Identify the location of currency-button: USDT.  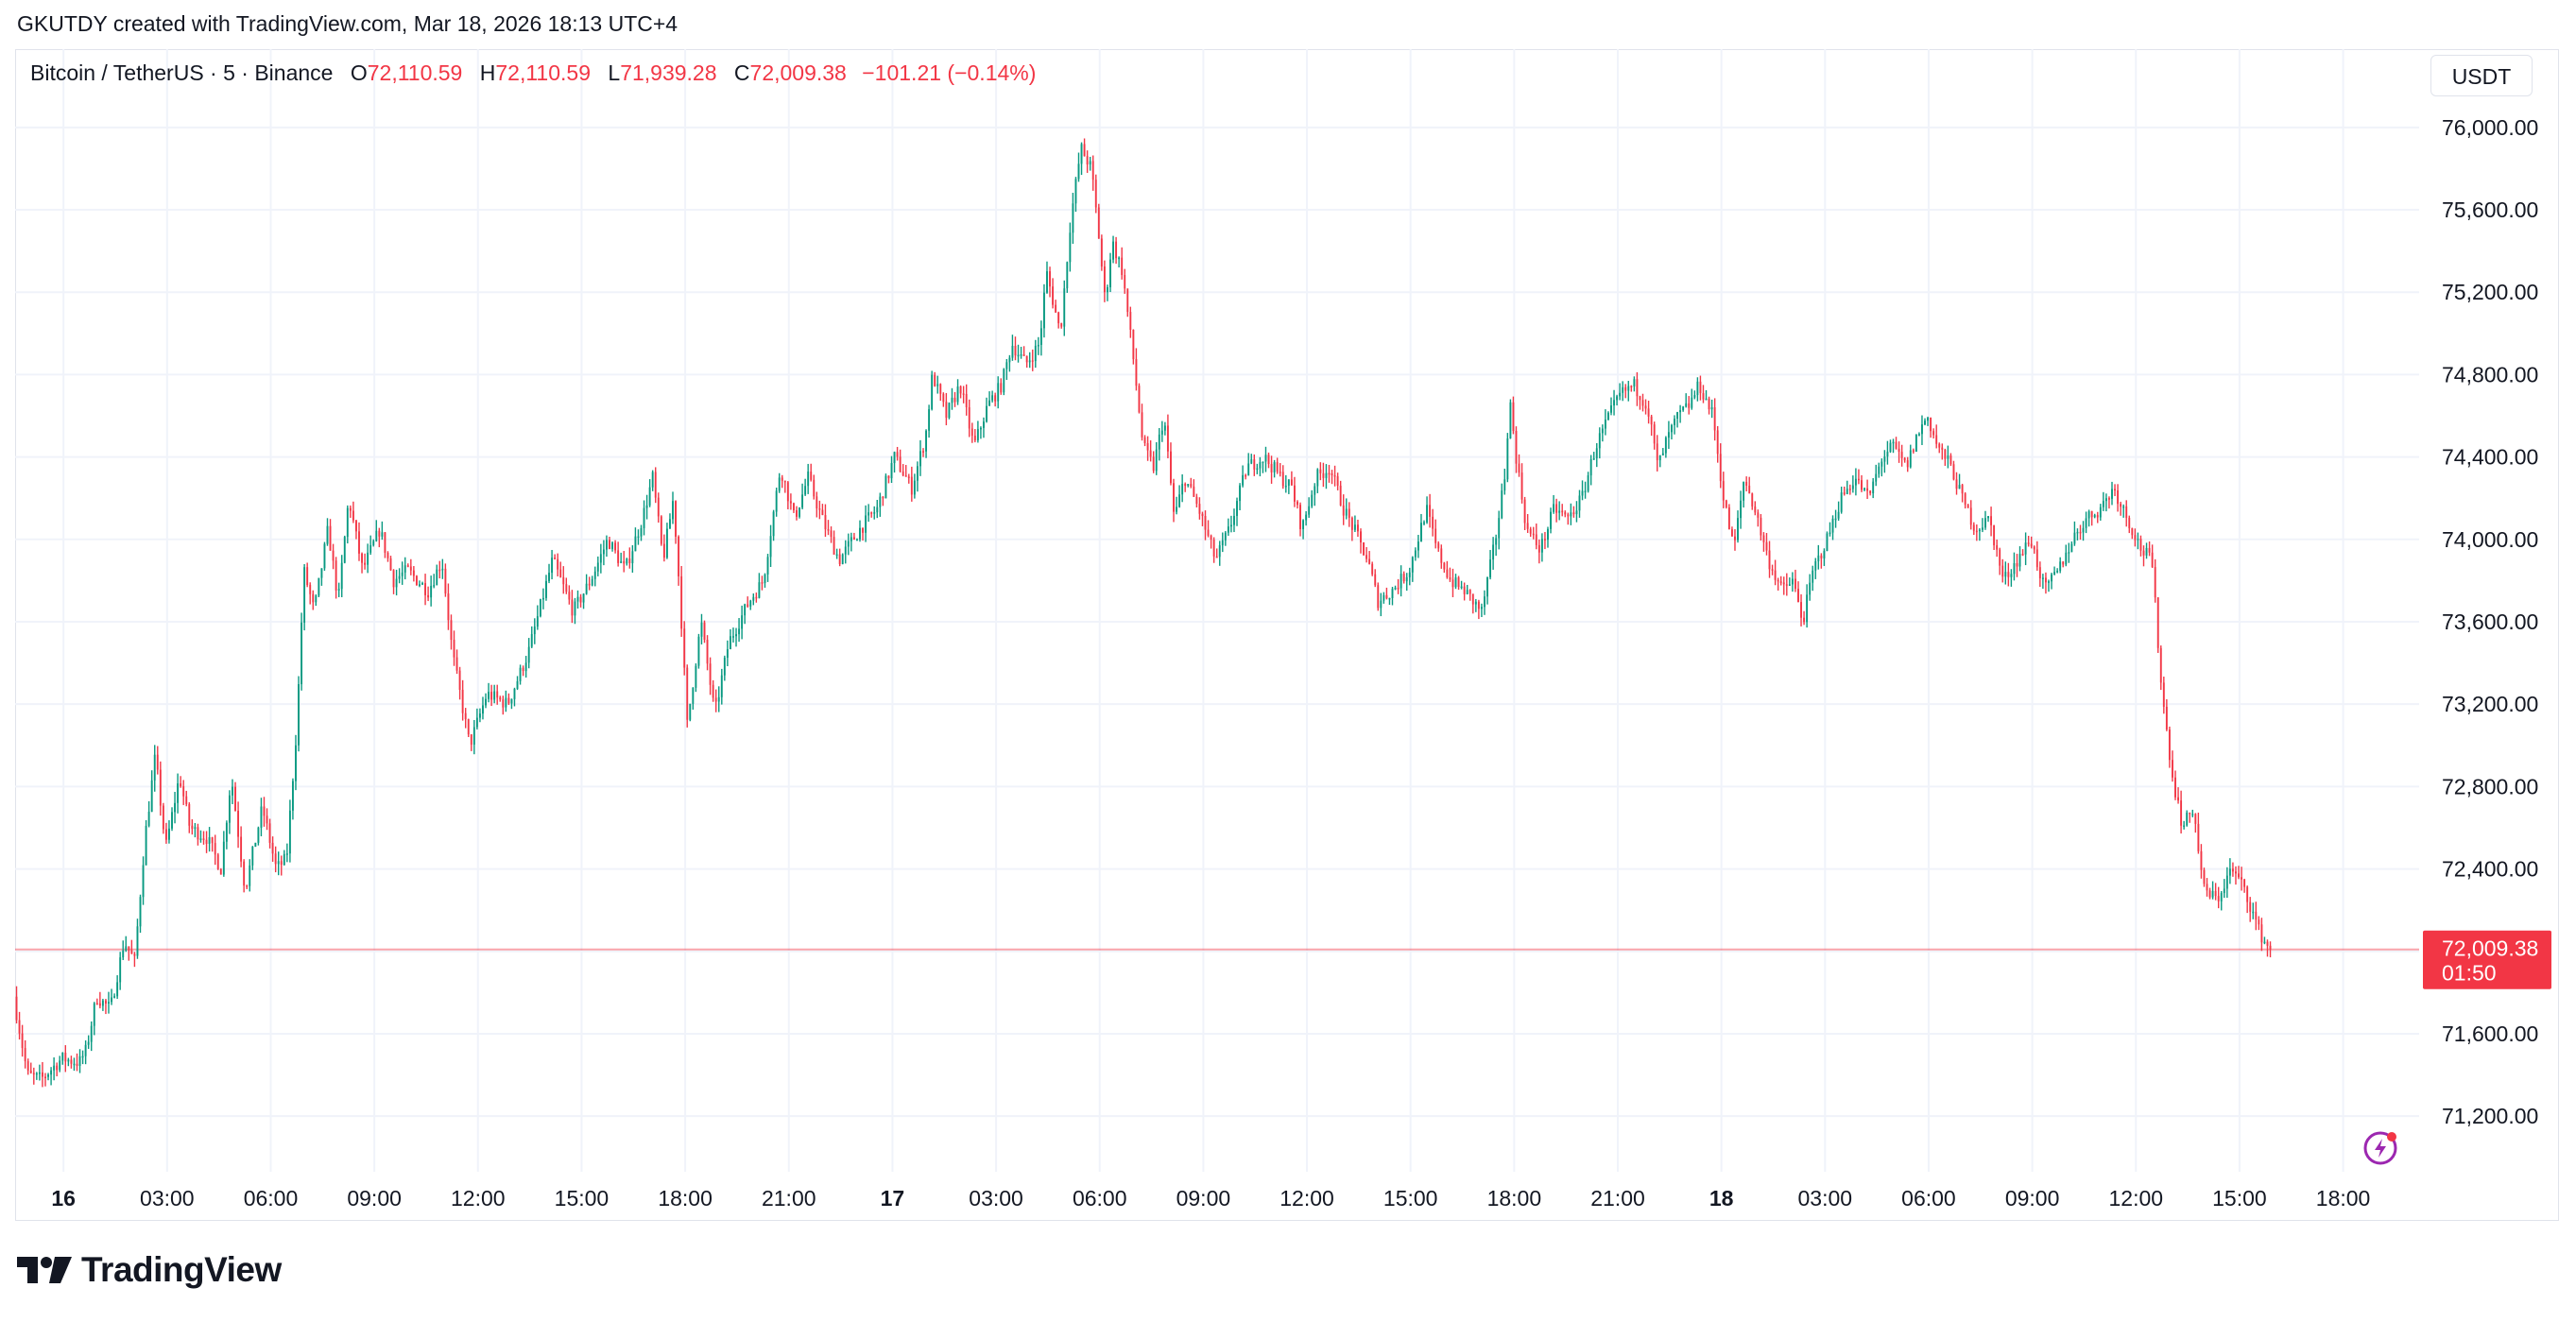
(2481, 75).